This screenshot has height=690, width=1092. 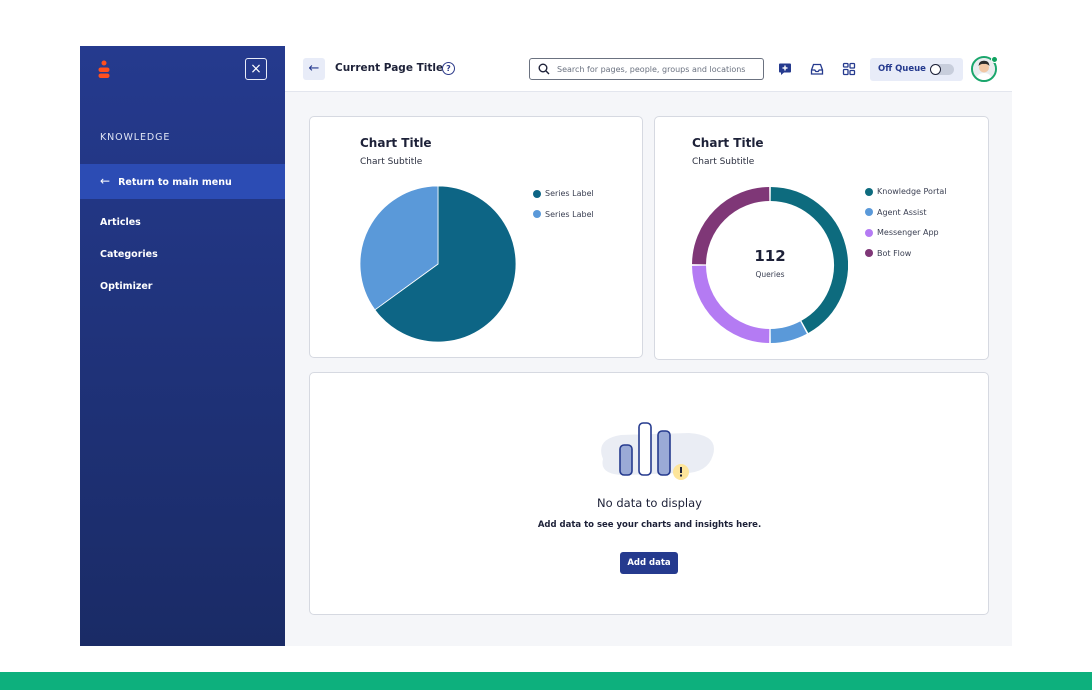 What do you see at coordinates (657, 451) in the screenshot?
I see `bar-chart-warning-icon` at bounding box center [657, 451].